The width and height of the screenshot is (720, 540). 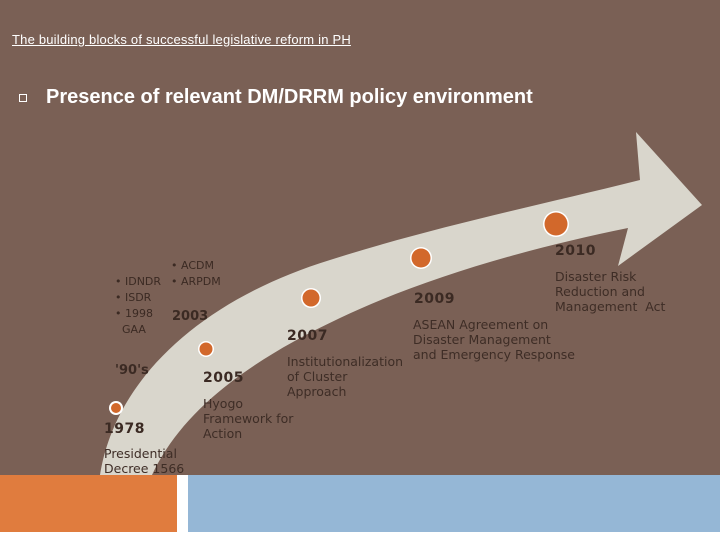 I want to click on square-bullet-icon, so click(x=23, y=98).